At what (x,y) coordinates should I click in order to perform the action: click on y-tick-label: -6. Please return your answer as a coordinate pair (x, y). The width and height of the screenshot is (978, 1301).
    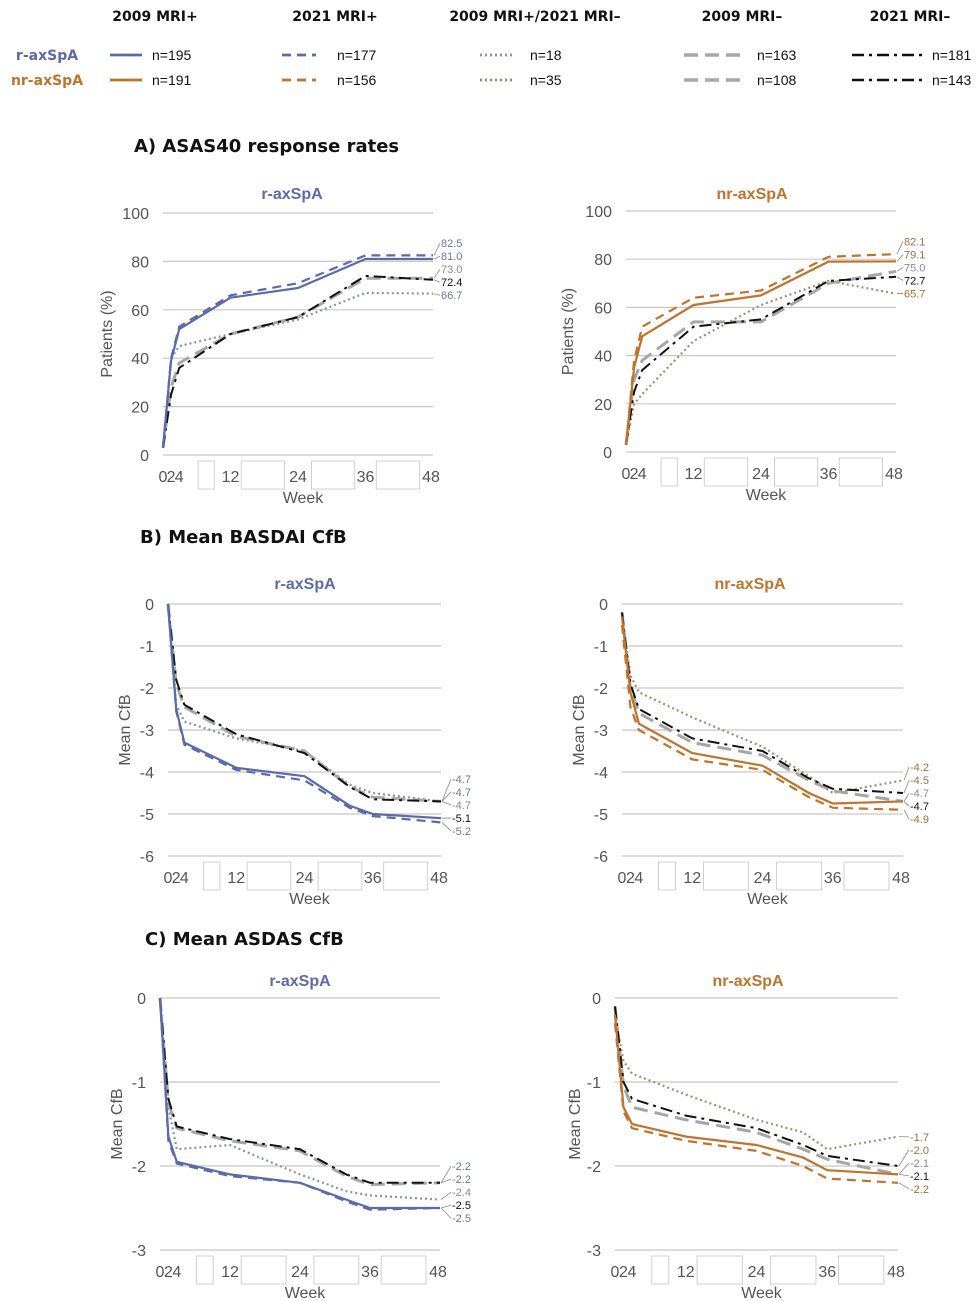
    Looking at the image, I should click on (147, 857).